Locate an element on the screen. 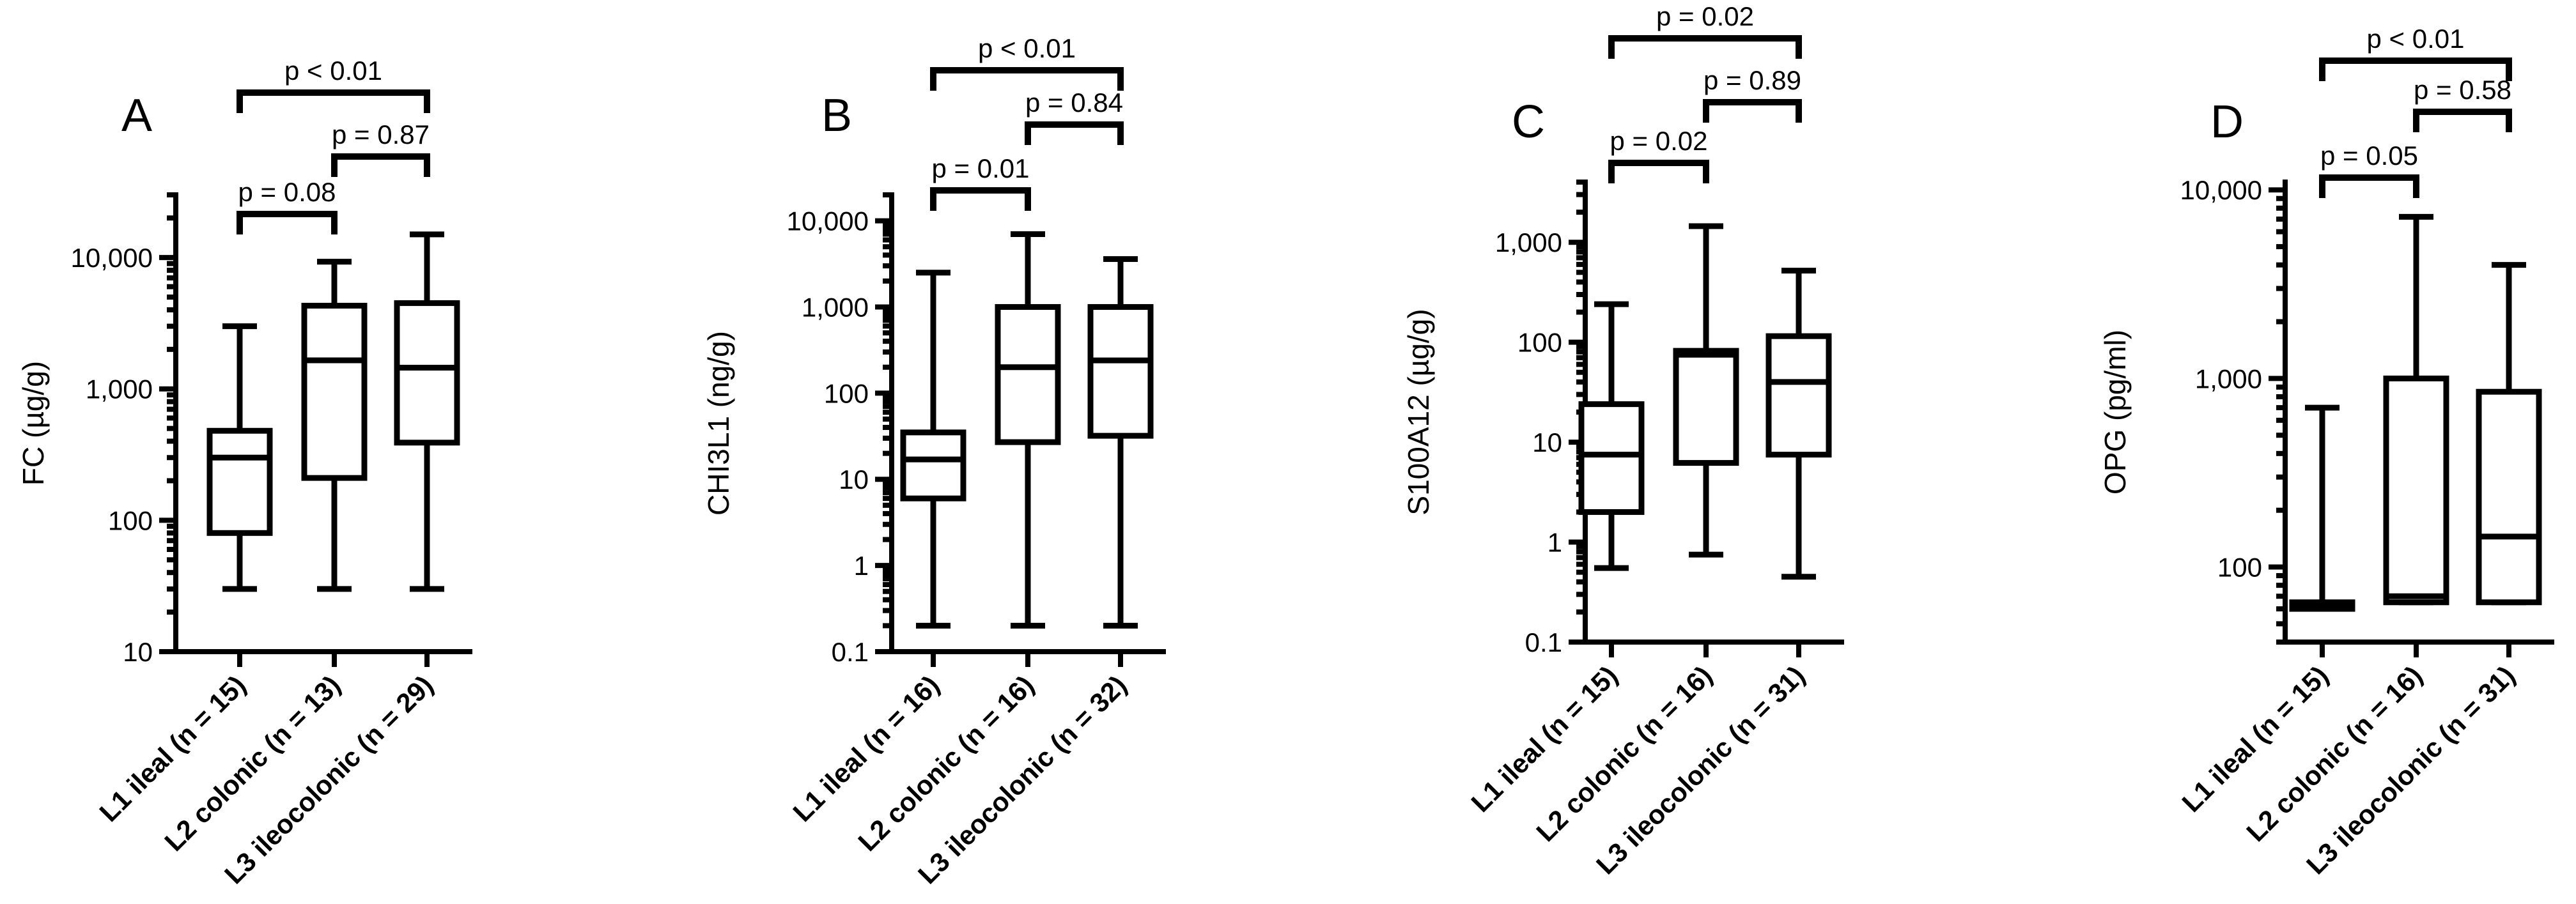 Image resolution: width=2576 pixels, height=904 pixels. panel-b-y-tick-label: 10 is located at coordinates (854, 479).